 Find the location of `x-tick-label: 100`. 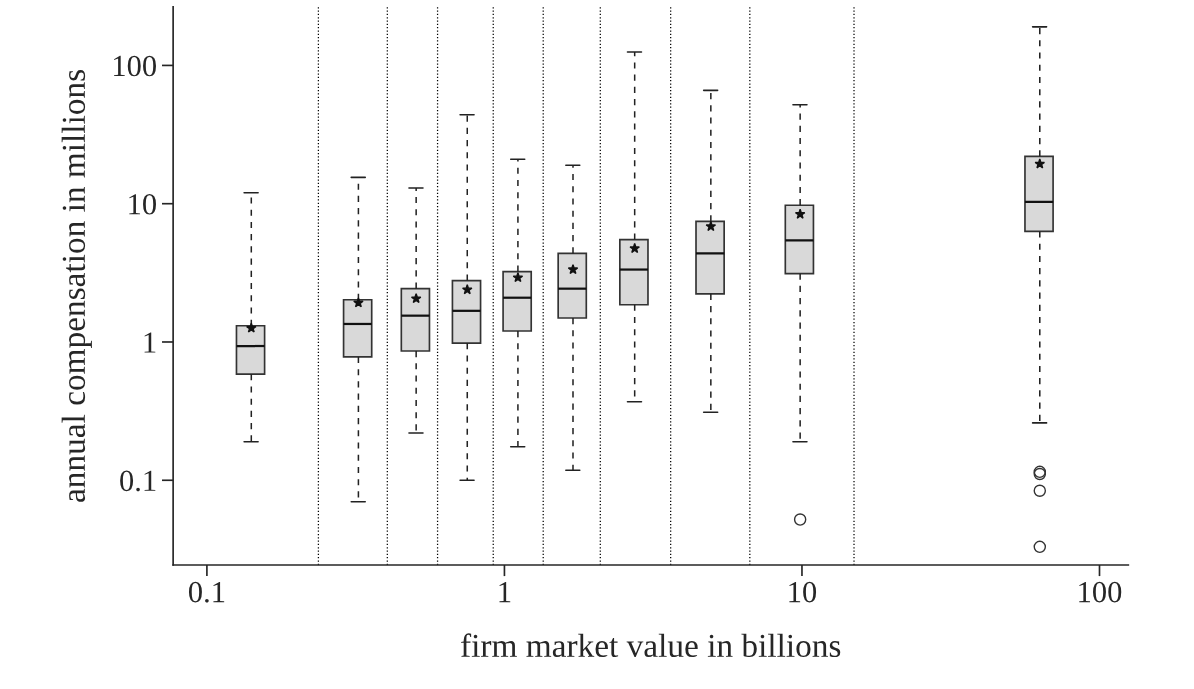

x-tick-label: 100 is located at coordinates (1100, 592).